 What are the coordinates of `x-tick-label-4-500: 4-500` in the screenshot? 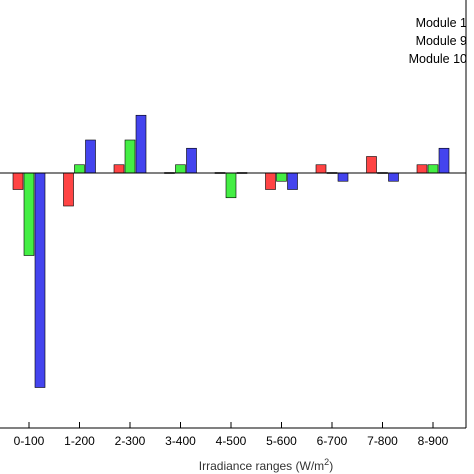 It's located at (231, 441).